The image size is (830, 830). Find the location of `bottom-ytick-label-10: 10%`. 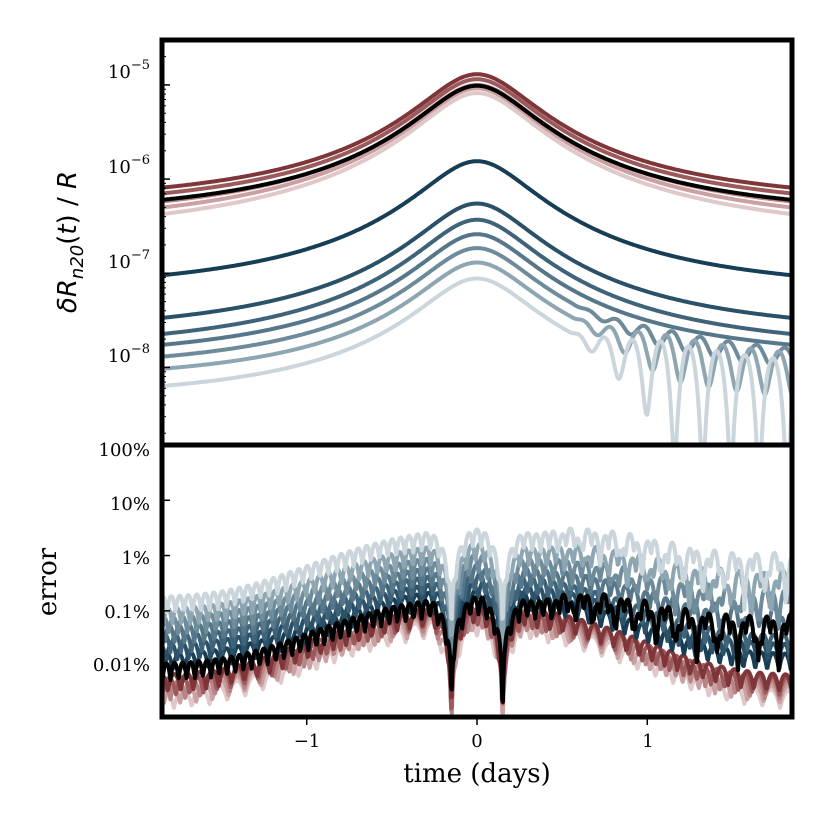

bottom-ytick-label-10: 10% is located at coordinates (130, 504).